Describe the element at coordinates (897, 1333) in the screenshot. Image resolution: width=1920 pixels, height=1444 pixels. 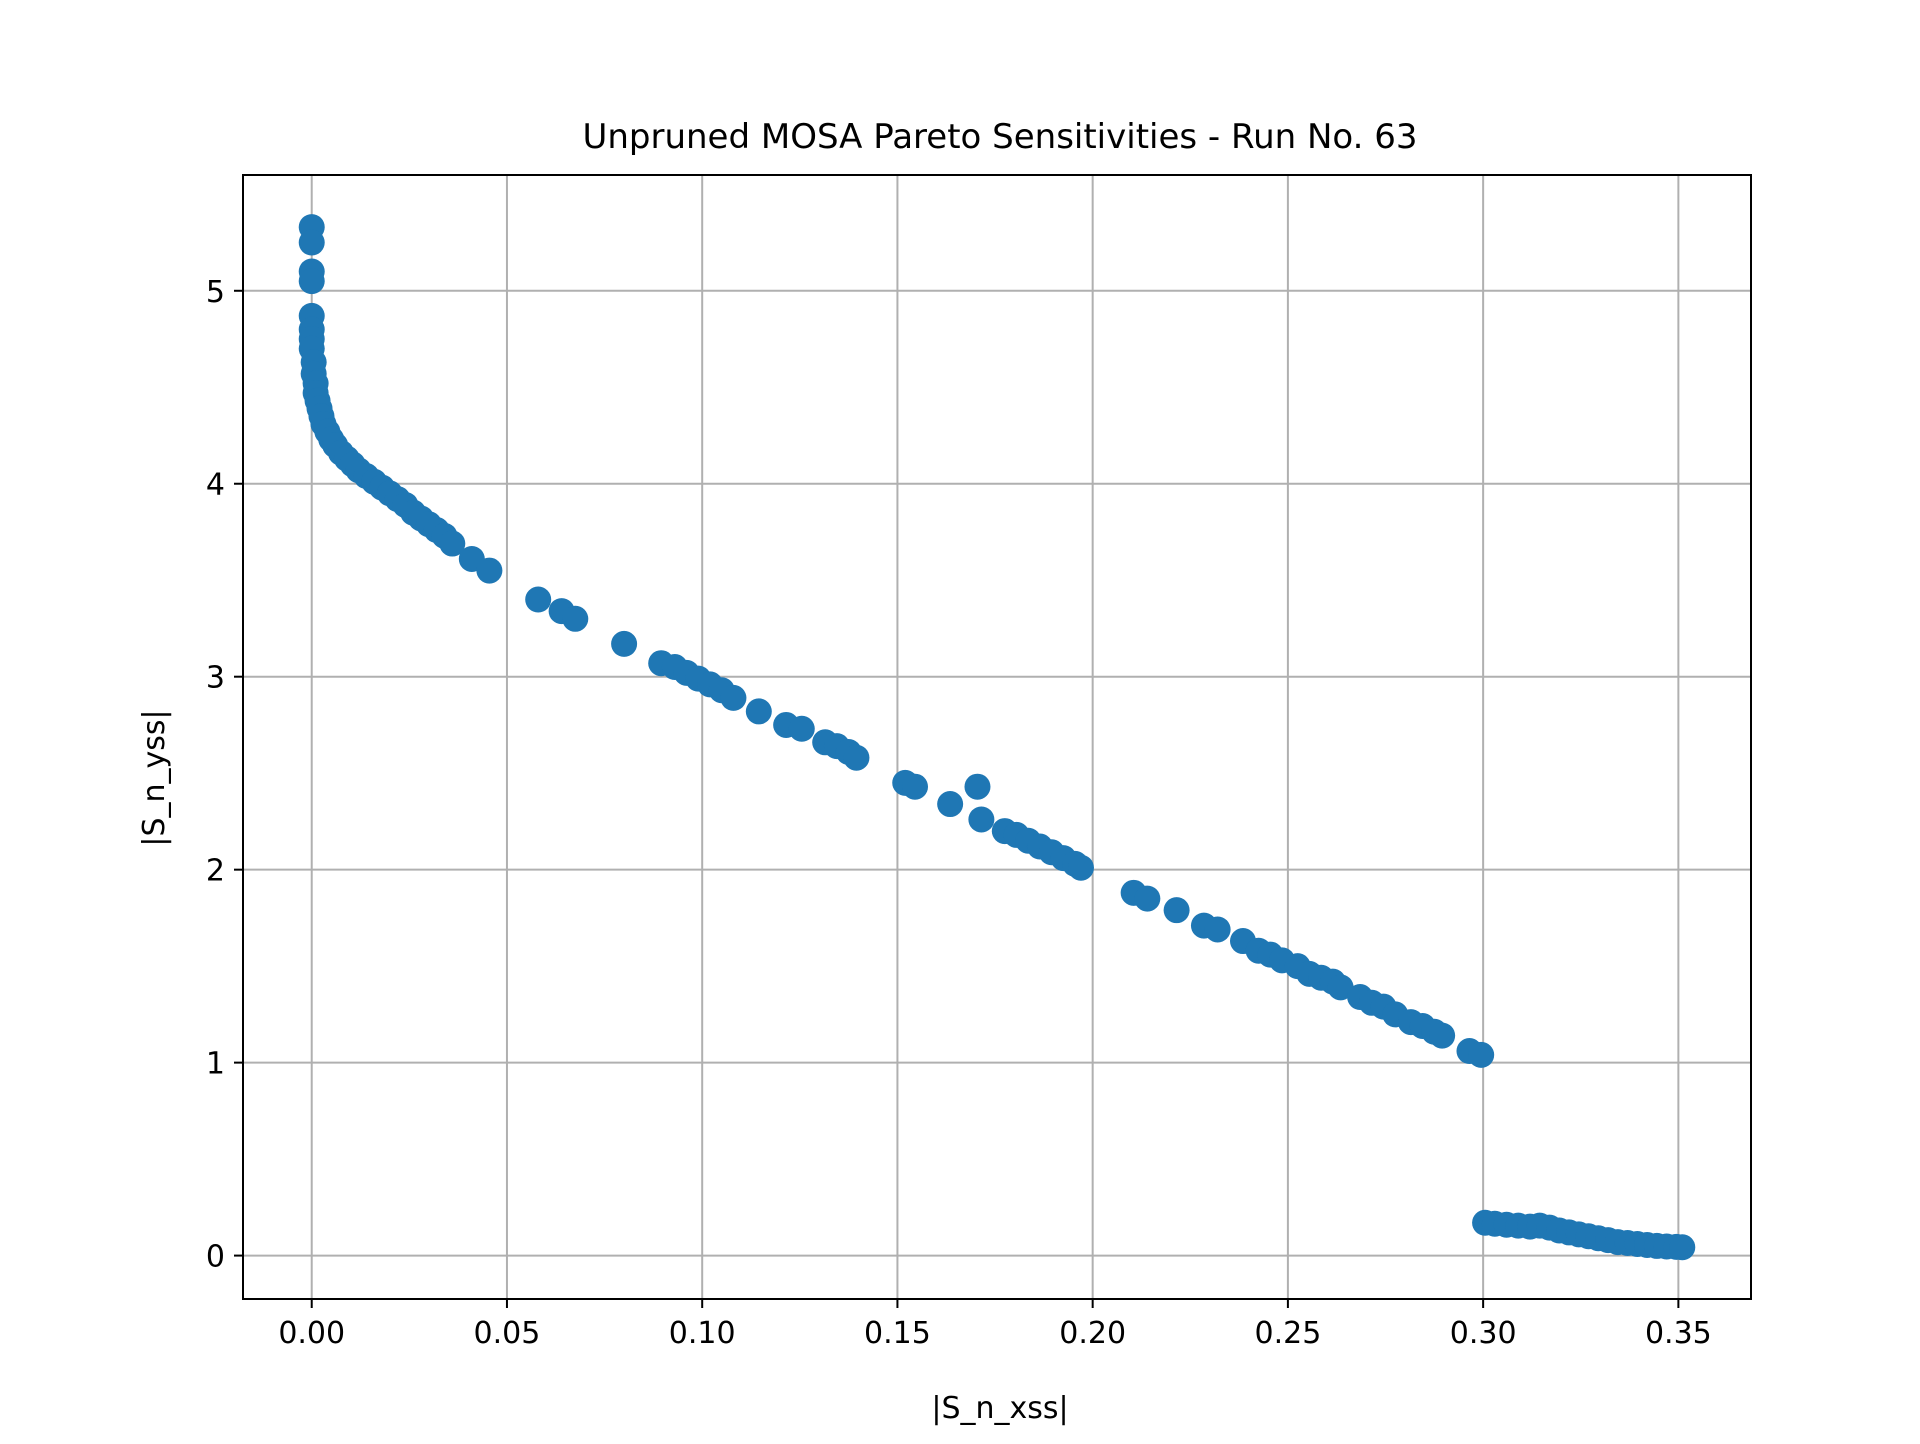
I see `x-tick-label: 0.15` at that location.